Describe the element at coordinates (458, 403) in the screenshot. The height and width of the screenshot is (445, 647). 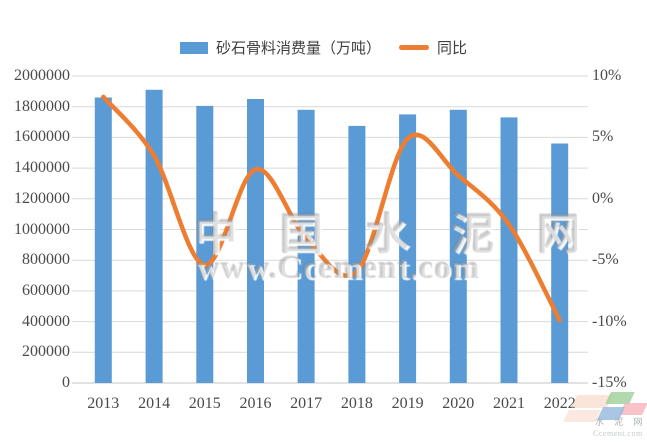
I see `x-tick-2020: 2020` at that location.